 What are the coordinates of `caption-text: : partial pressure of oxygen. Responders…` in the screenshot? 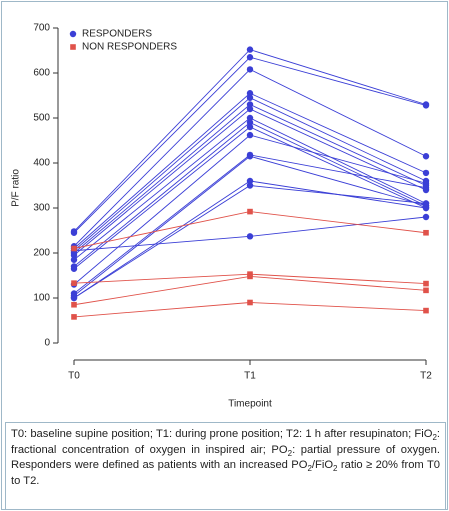 It's located at (225, 457).